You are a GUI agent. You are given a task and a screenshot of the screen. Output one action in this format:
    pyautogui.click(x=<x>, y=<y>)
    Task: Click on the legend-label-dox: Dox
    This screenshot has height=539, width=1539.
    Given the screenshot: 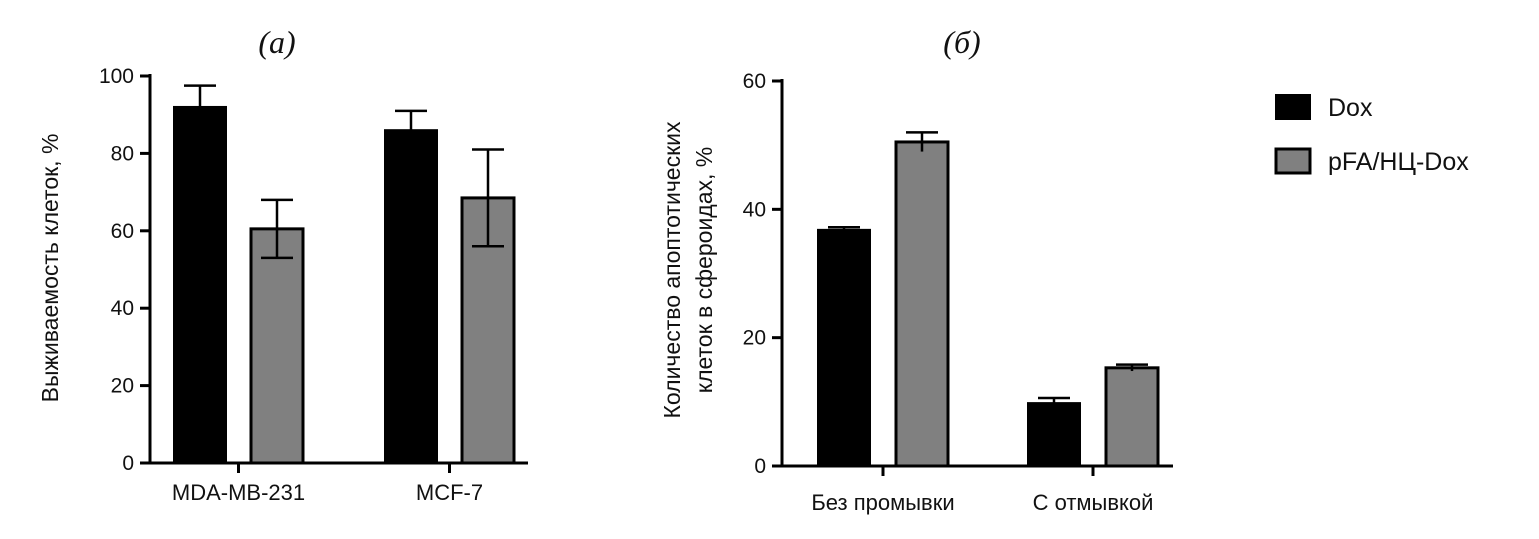 What is the action you would take?
    pyautogui.click(x=1350, y=108)
    